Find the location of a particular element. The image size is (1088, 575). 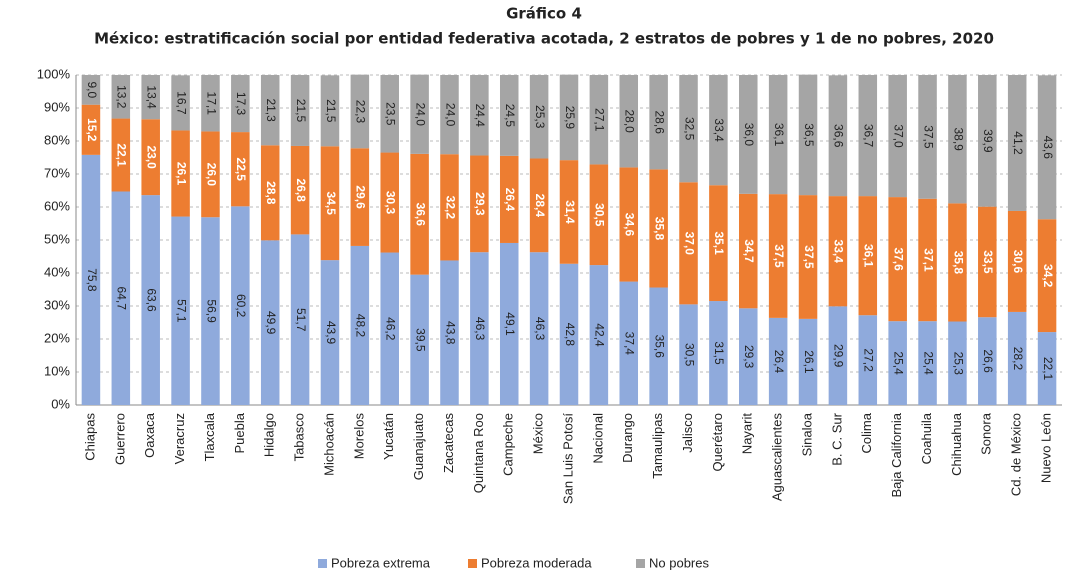

x-tick-label: Quintana Roo is located at coordinates (478, 453).